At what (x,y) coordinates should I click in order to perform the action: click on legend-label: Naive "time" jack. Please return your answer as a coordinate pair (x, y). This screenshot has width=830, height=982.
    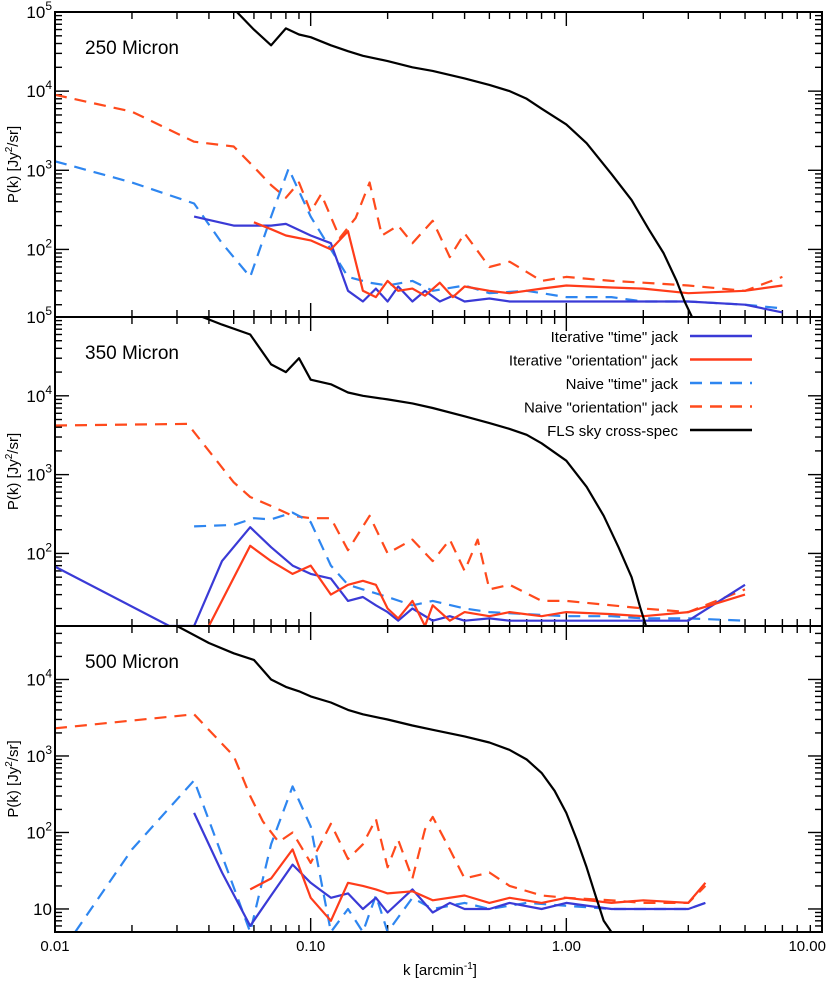
    Looking at the image, I should click on (622, 384).